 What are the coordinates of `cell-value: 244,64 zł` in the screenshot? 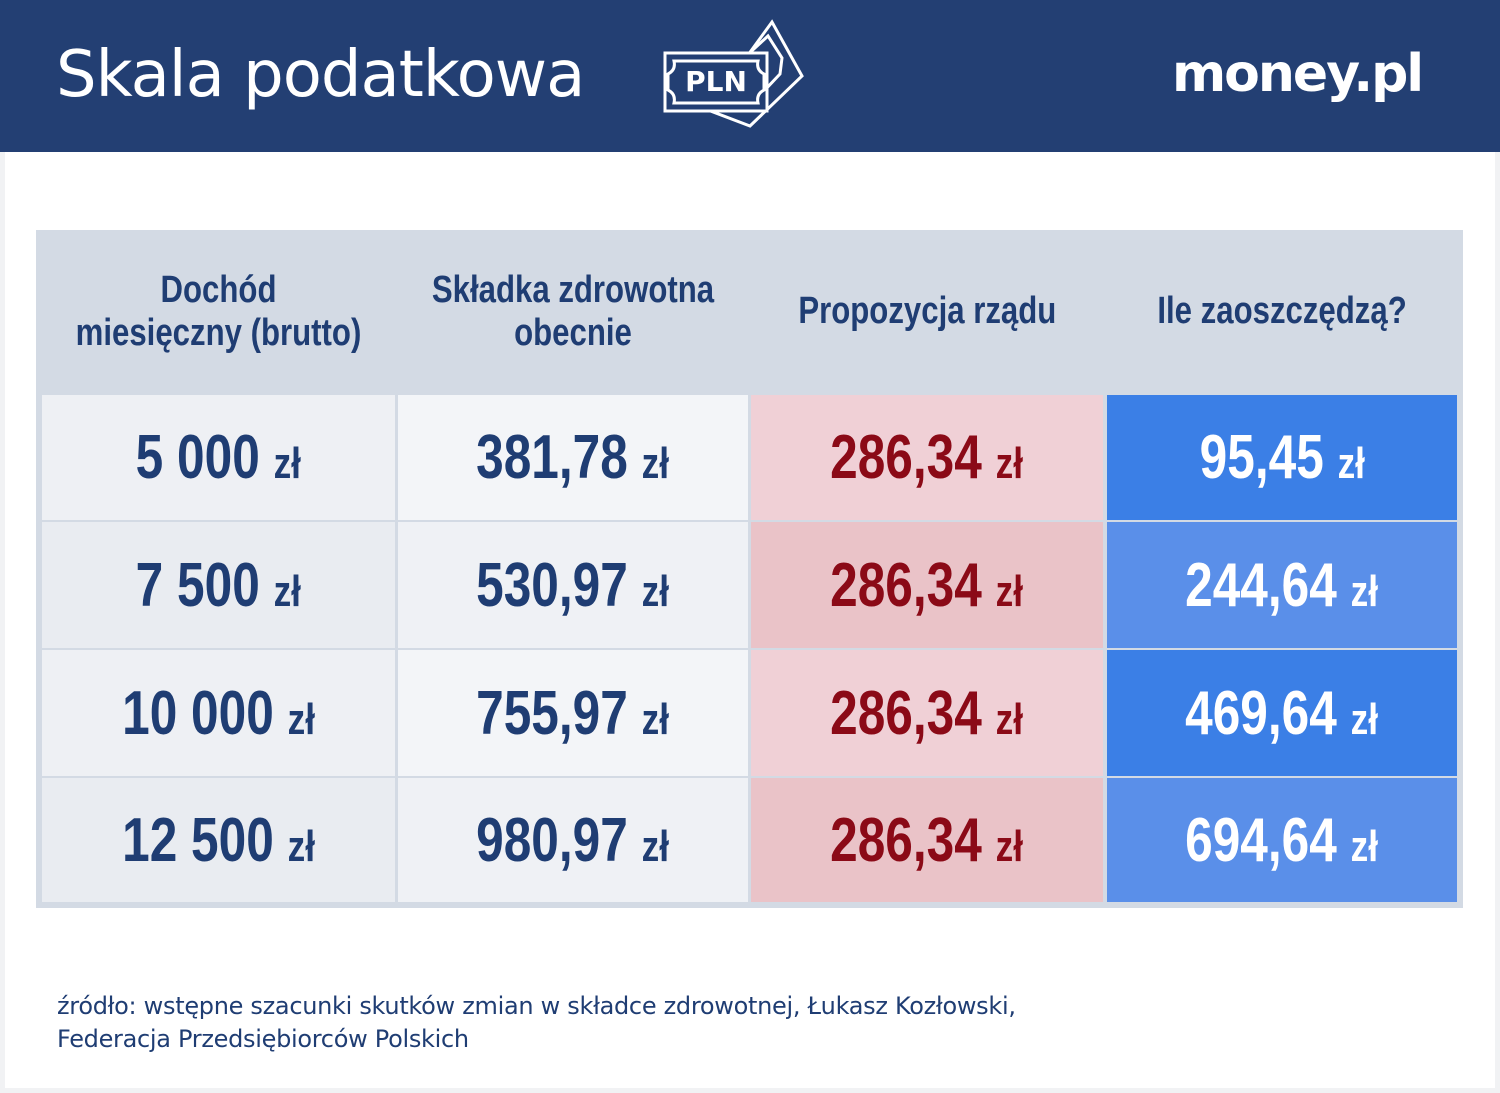 It's located at (1282, 585).